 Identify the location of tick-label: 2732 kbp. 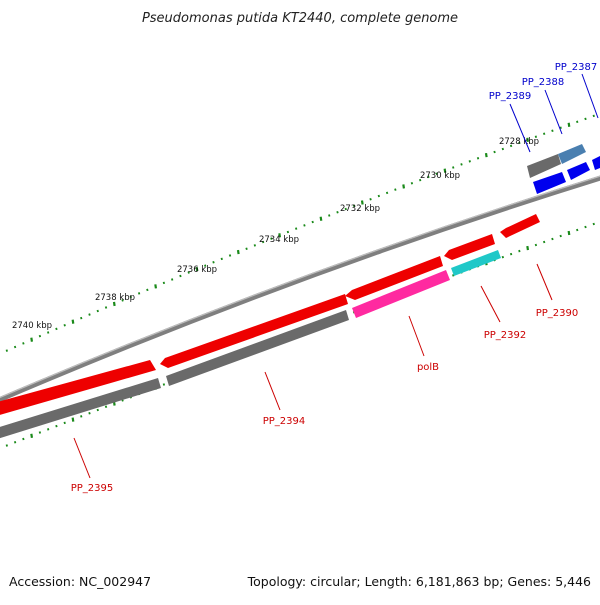
(360, 209).